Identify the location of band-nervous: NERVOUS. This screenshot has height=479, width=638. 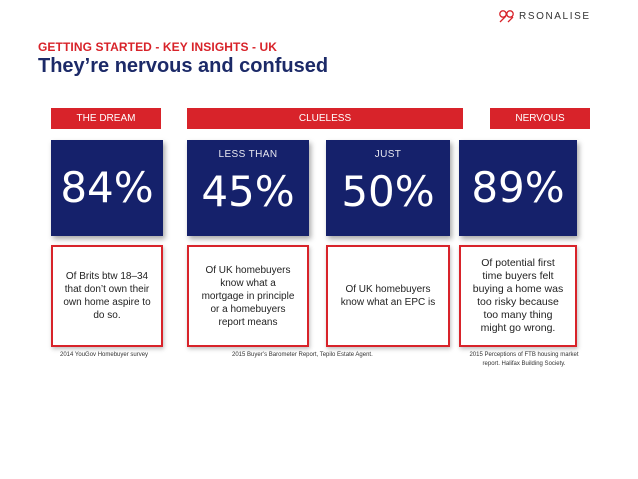
(540, 118).